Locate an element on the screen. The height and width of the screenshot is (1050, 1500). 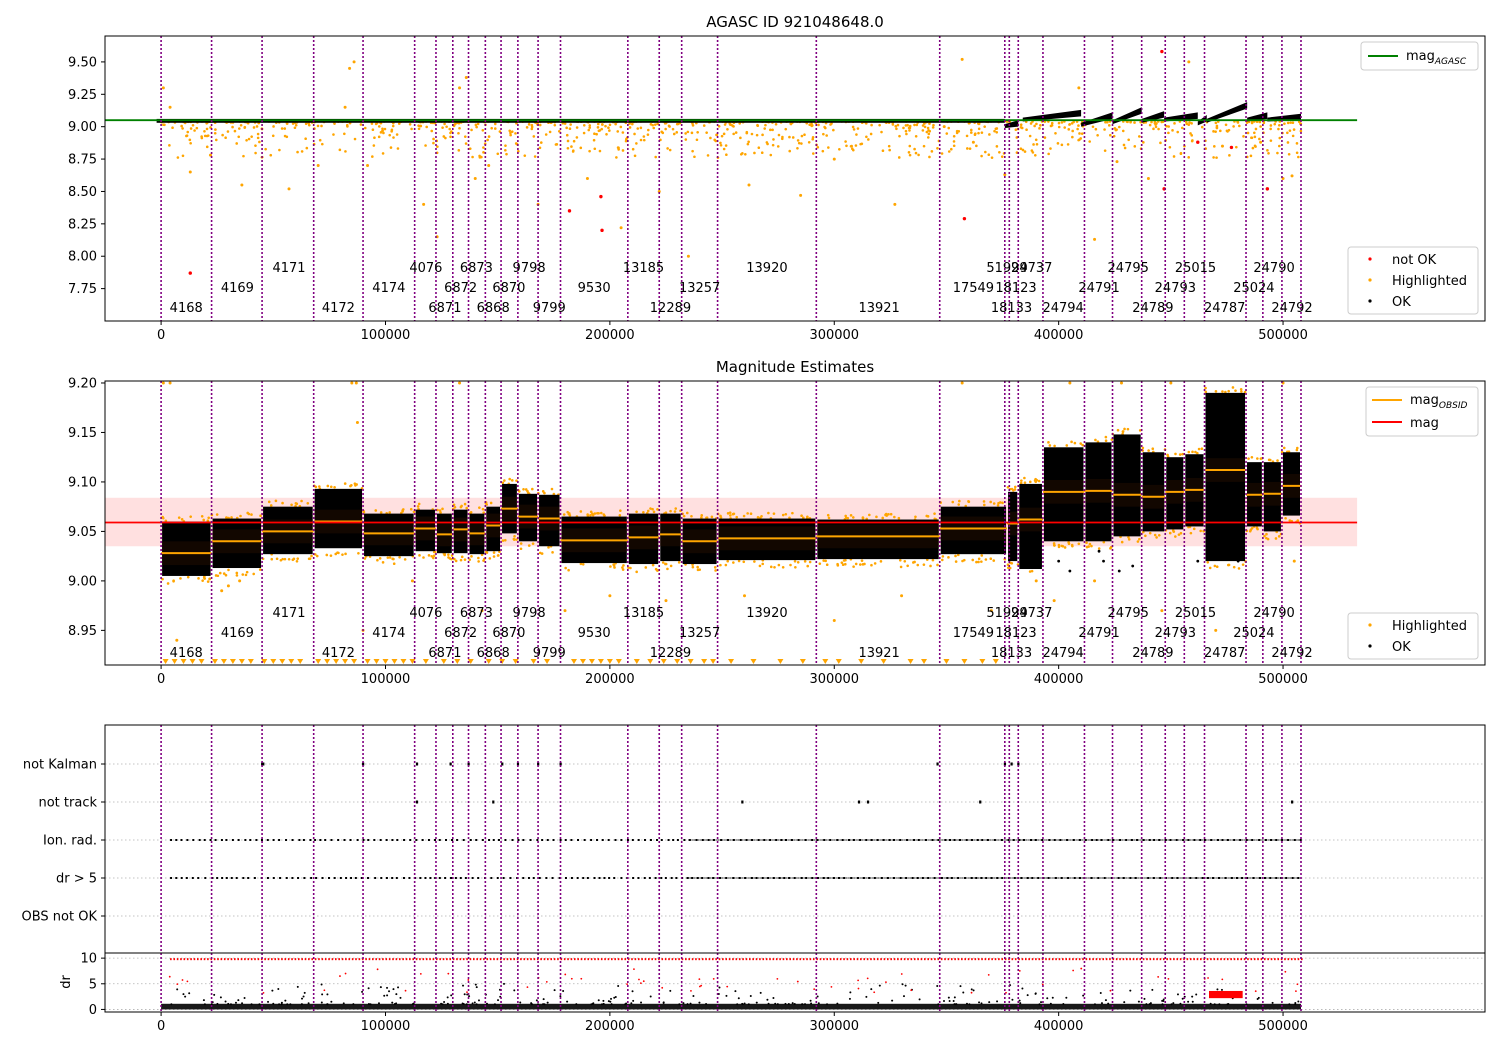
panel2-obsid-label-51999: 51999 is located at coordinates (1006, 613).